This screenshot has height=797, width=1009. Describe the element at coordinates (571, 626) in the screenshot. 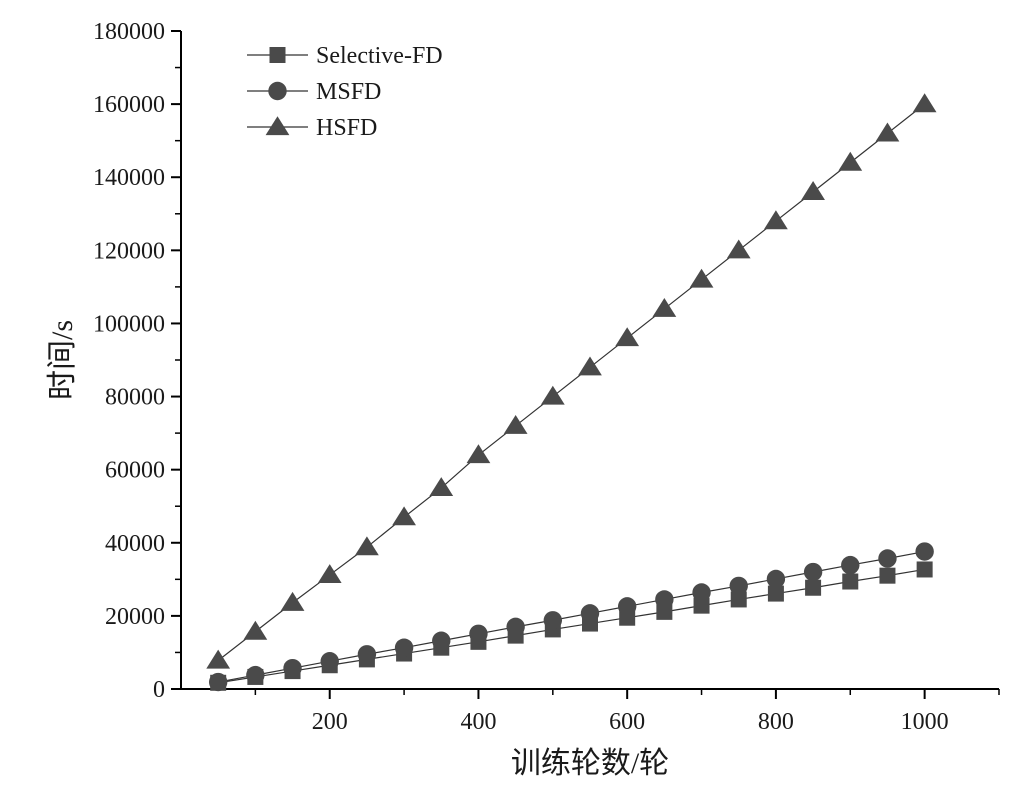

I see `series-selective-fd` at that location.